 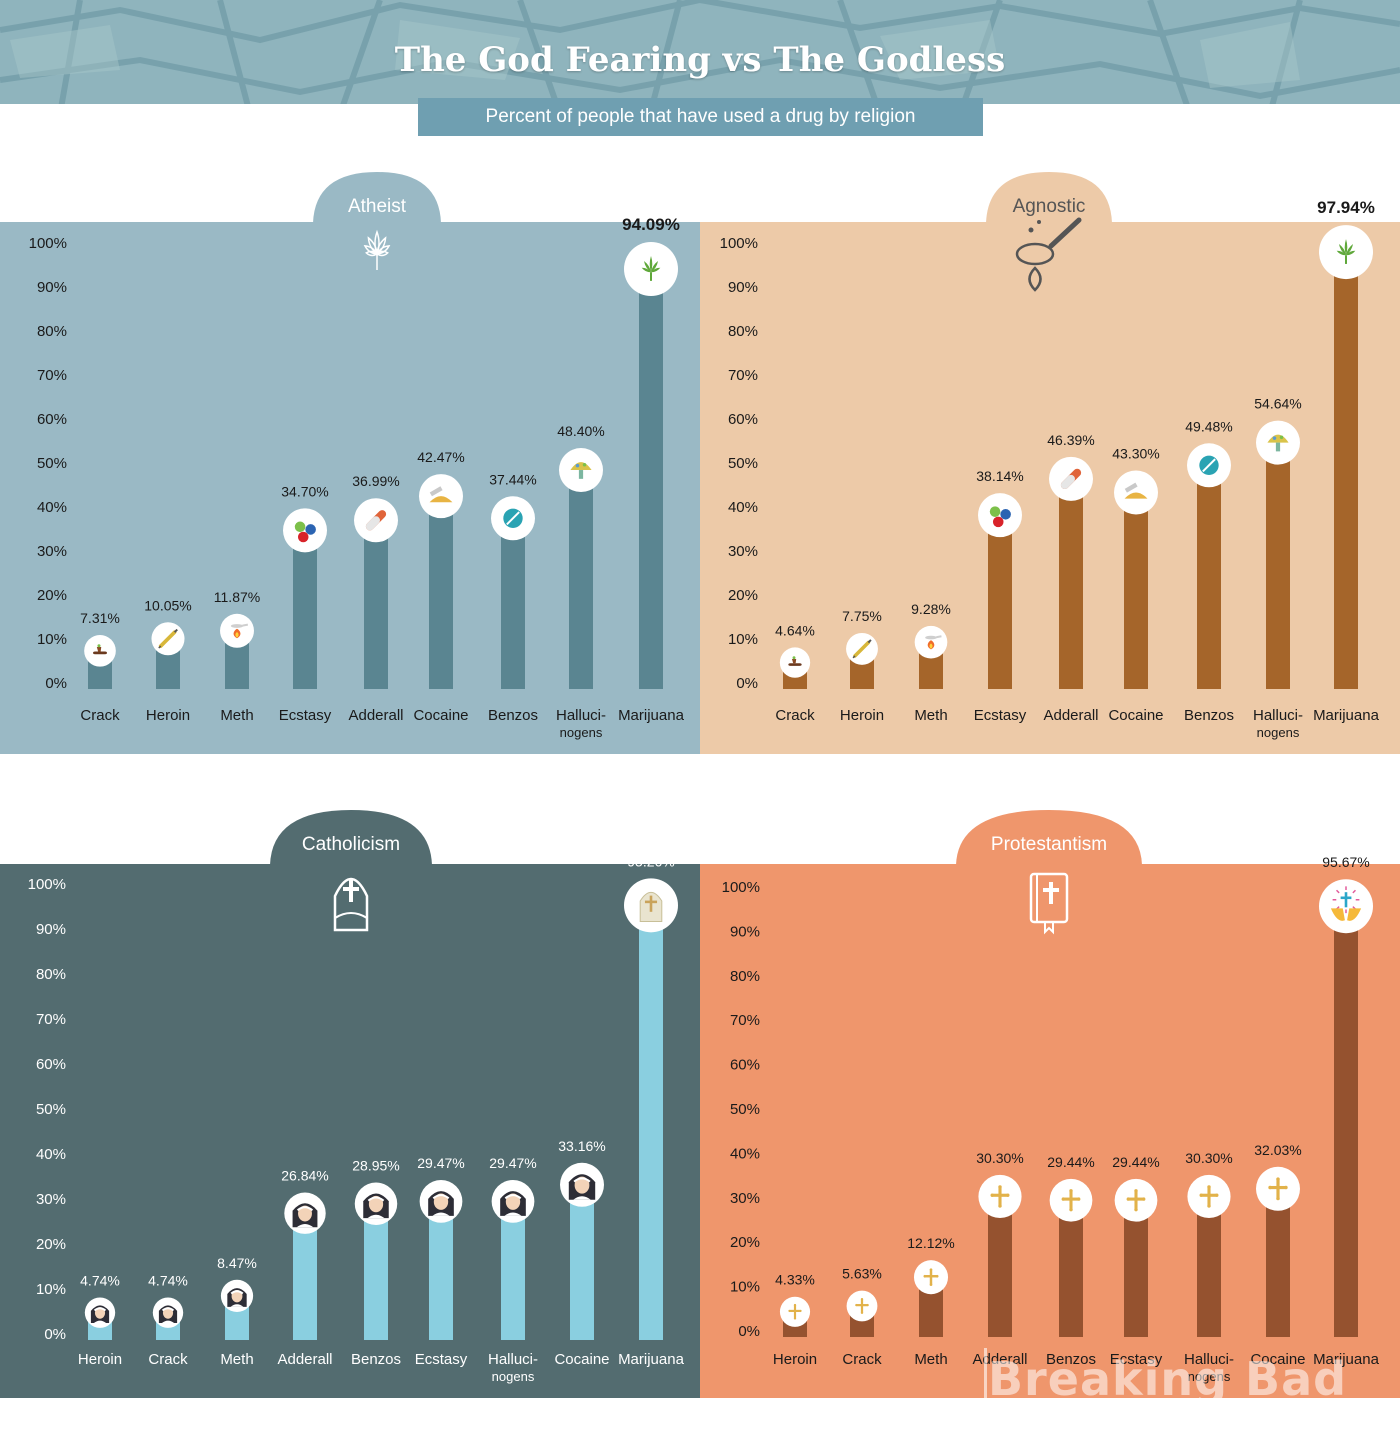 I want to click on data-label: 32.03%, so click(x=1277, y=1150).